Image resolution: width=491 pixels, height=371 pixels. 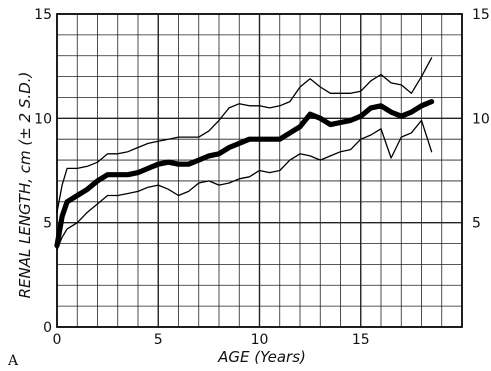 I want to click on y-tick-label-right: 10, so click(x=481, y=119).